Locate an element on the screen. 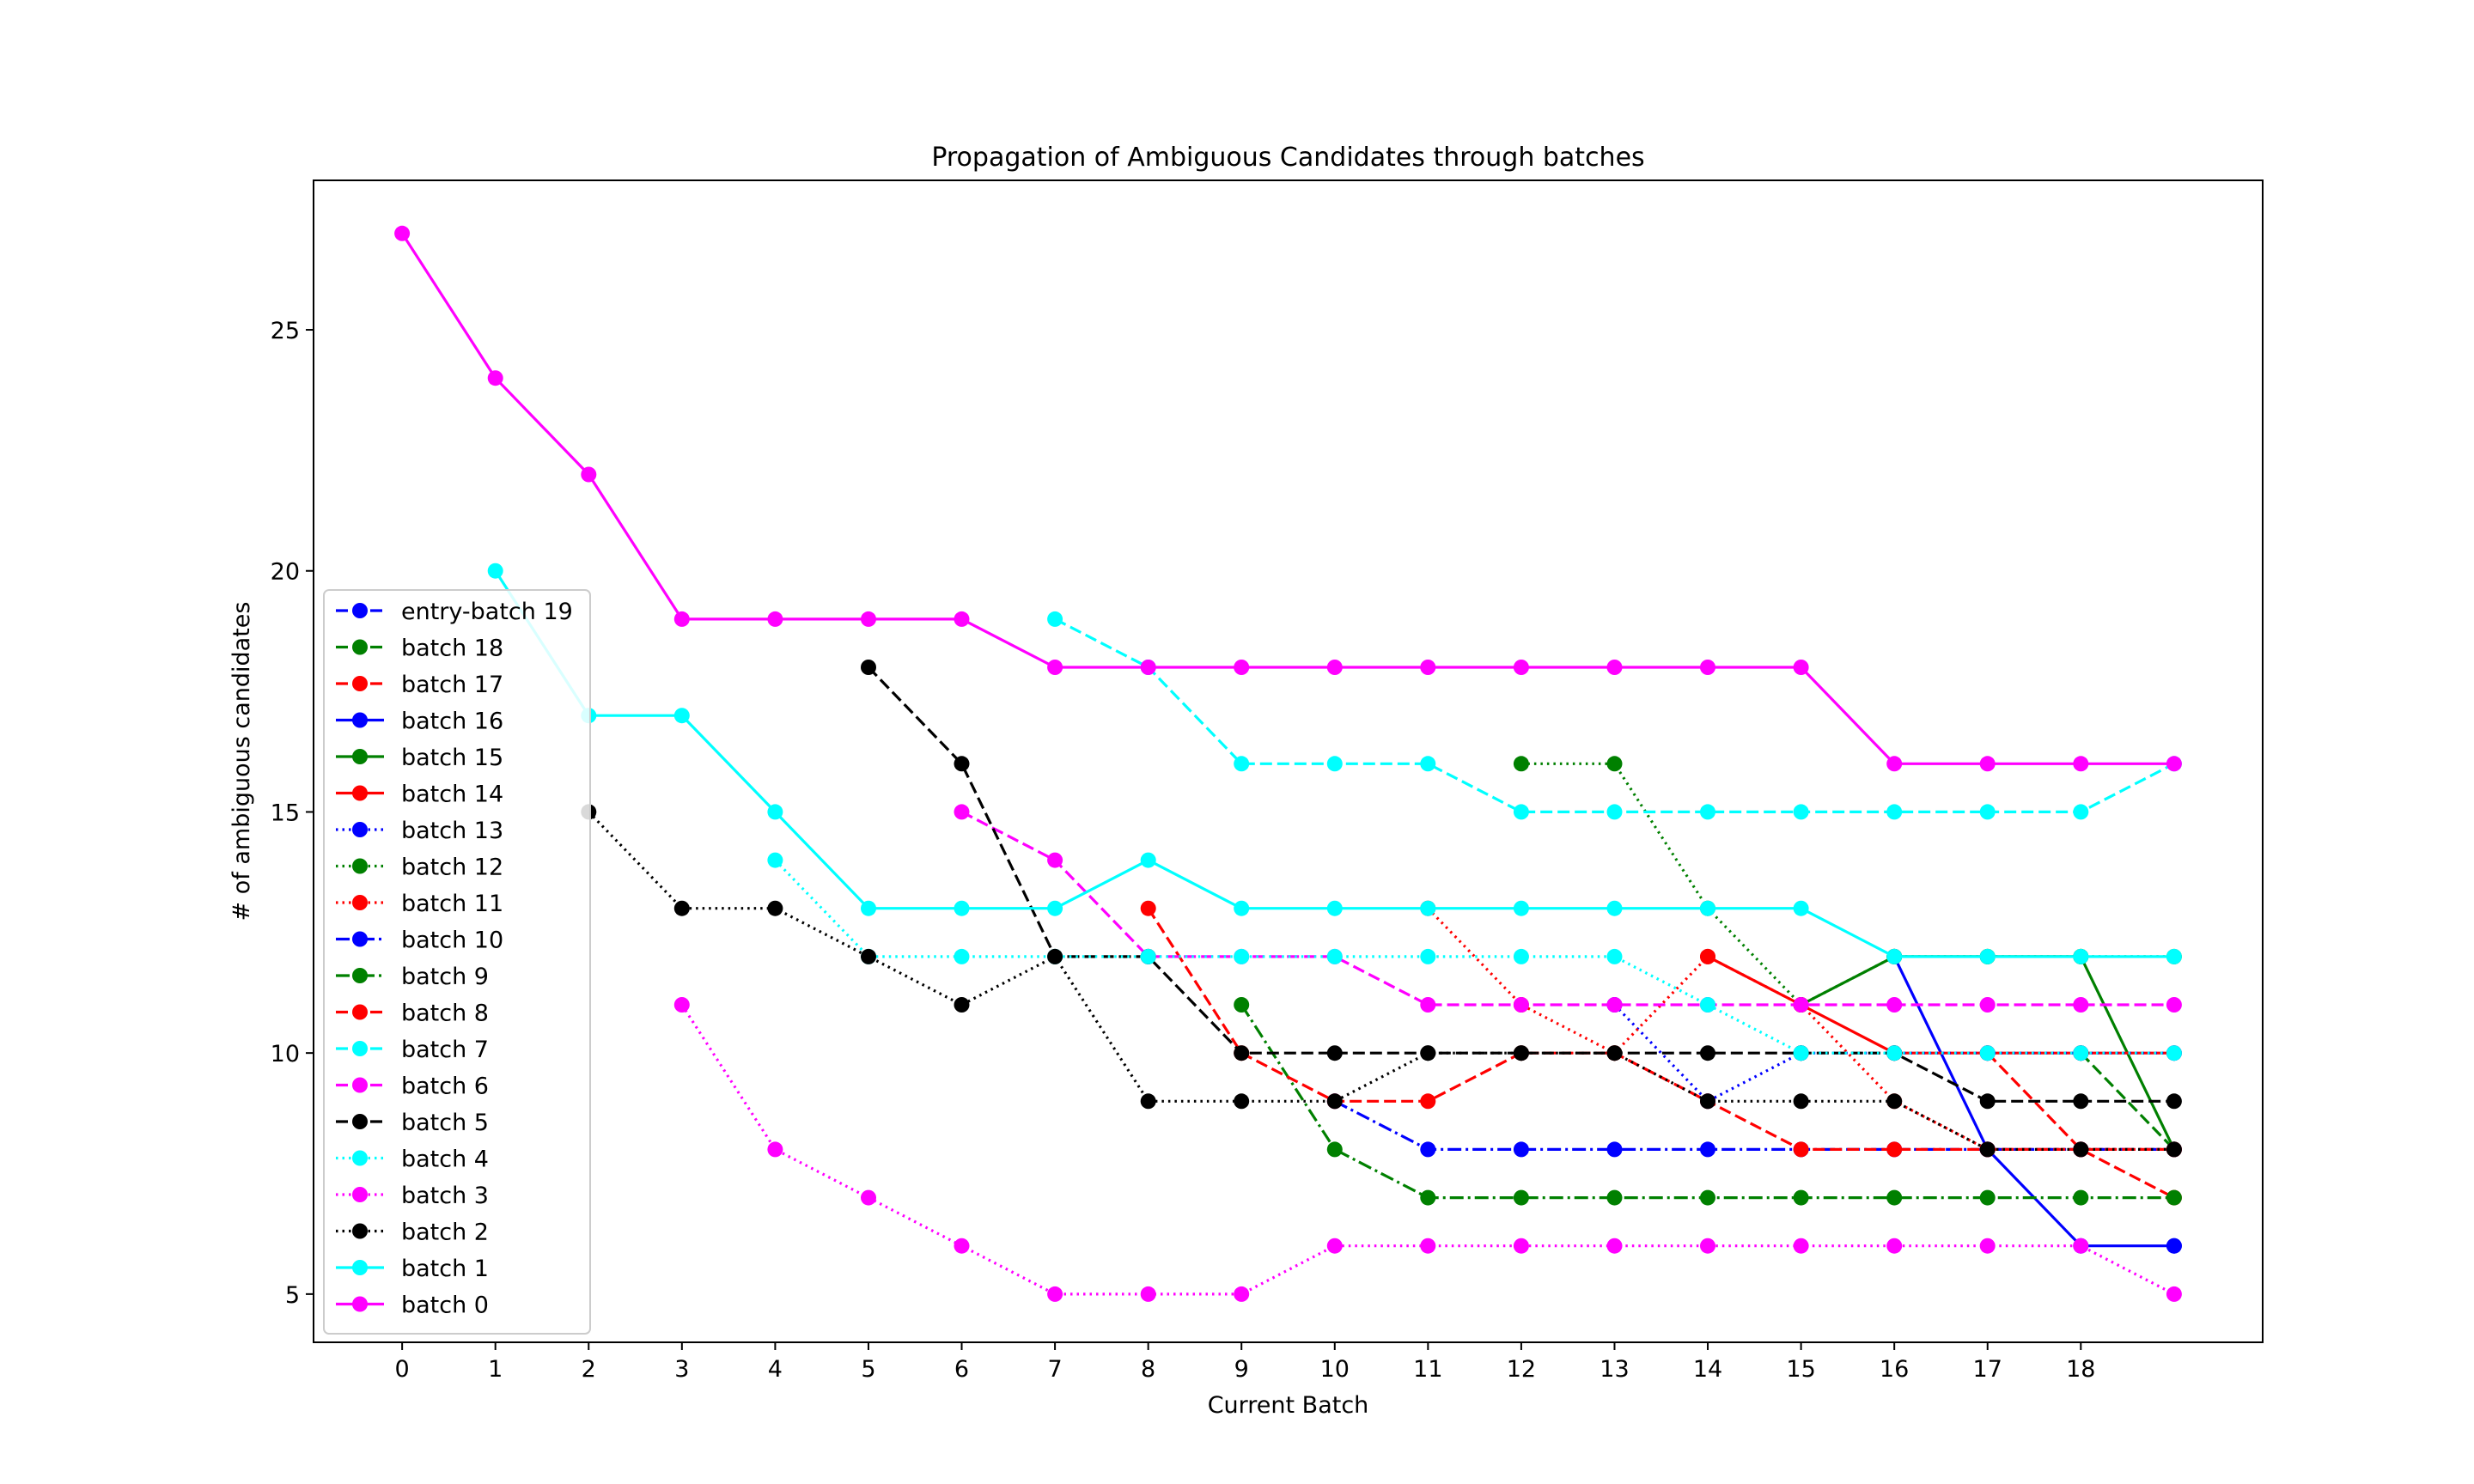 The width and height of the screenshot is (2474, 1484). legend-entry: batch 18 is located at coordinates (419, 649).